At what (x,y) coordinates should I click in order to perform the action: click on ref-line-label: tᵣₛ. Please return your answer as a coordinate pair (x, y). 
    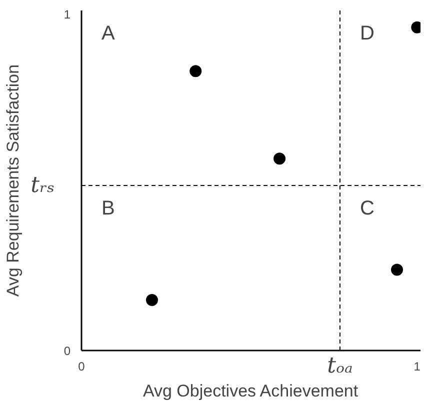
    Looking at the image, I should click on (42, 185).